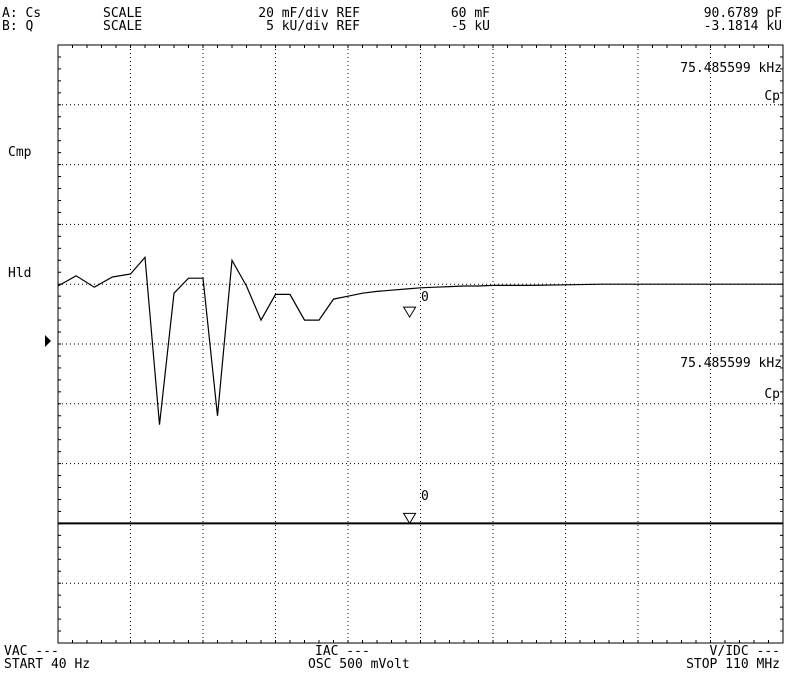 This screenshot has height=677, width=786. What do you see at coordinates (123, 26) in the screenshot?
I see `channel-b-scale-word: SCALE` at bounding box center [123, 26].